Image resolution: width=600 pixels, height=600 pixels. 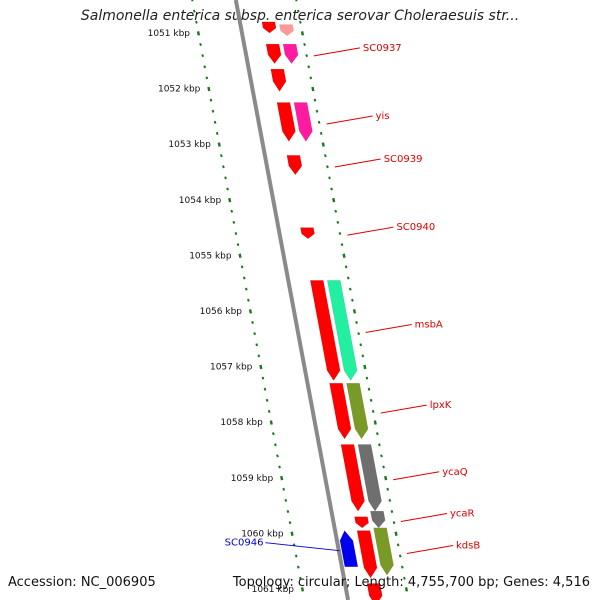 I want to click on gene-label-lpxK: lpxK, so click(x=441, y=405).